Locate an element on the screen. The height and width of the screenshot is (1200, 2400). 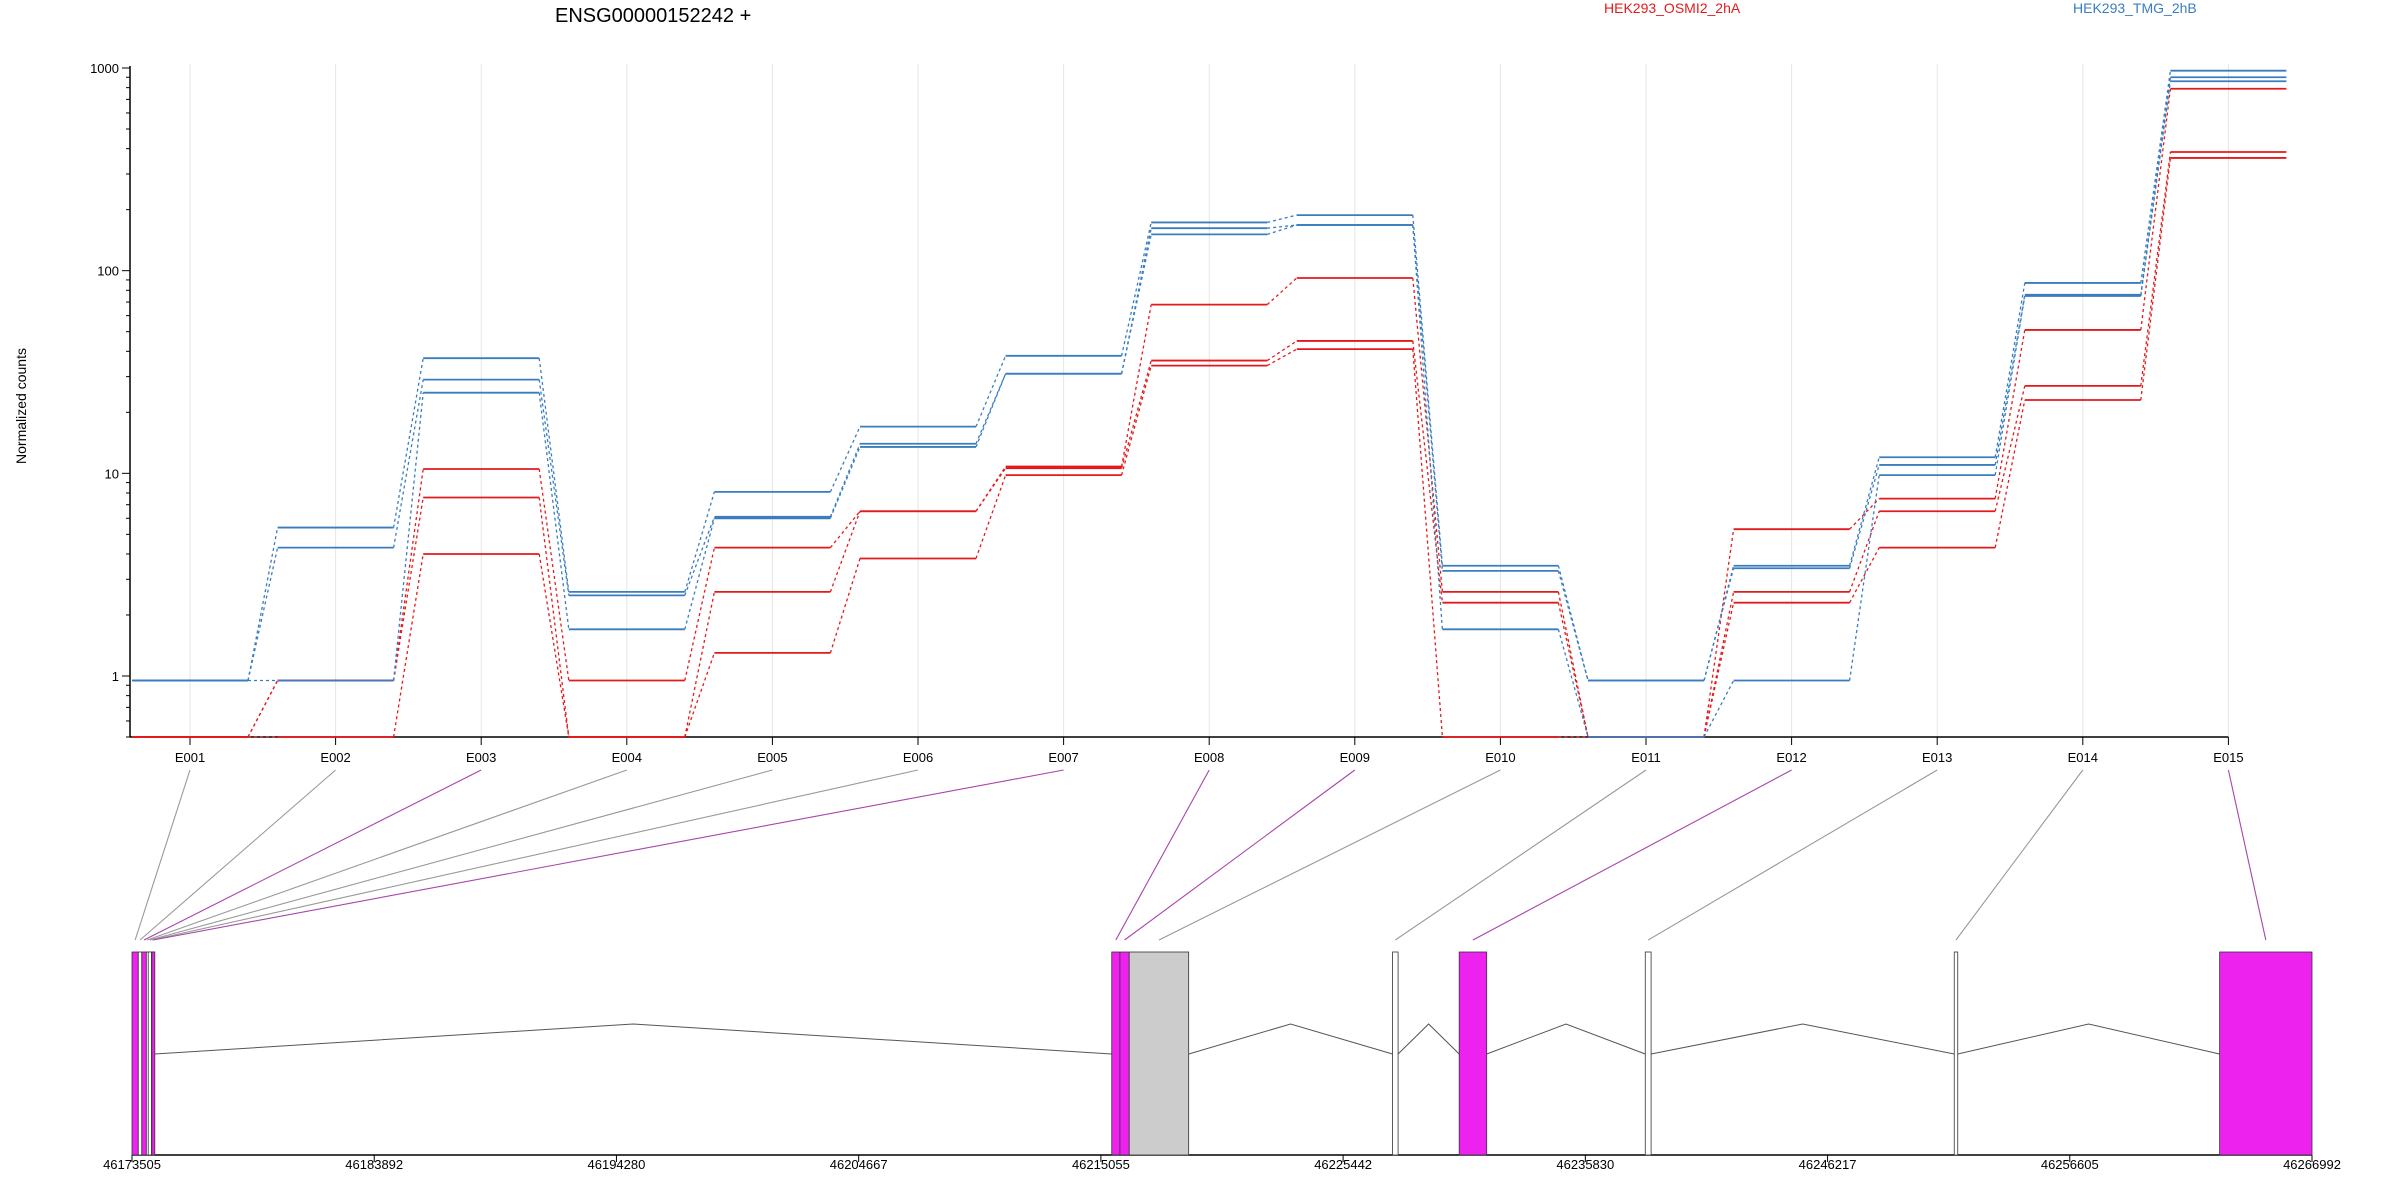
x-tick-label-e009: E009 is located at coordinates (1355, 757).